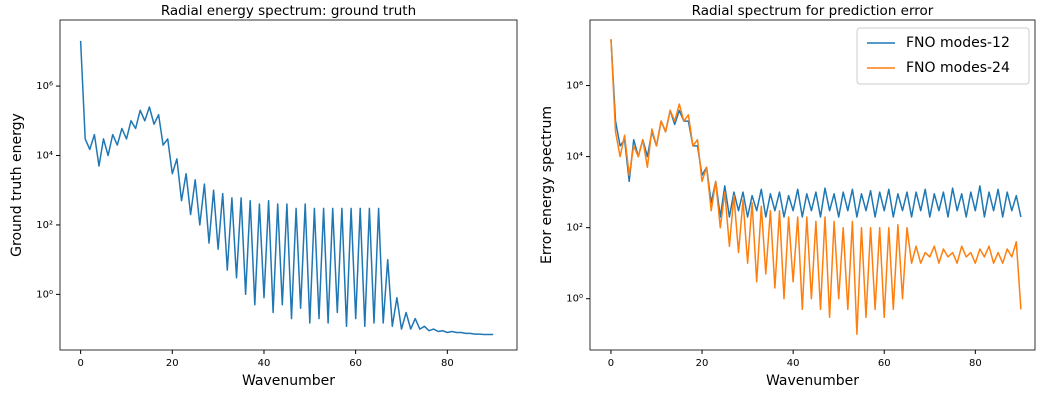 Image resolution: width=1037 pixels, height=393 pixels. I want to click on y-axis-label: Error energy spectrum, so click(547, 185).